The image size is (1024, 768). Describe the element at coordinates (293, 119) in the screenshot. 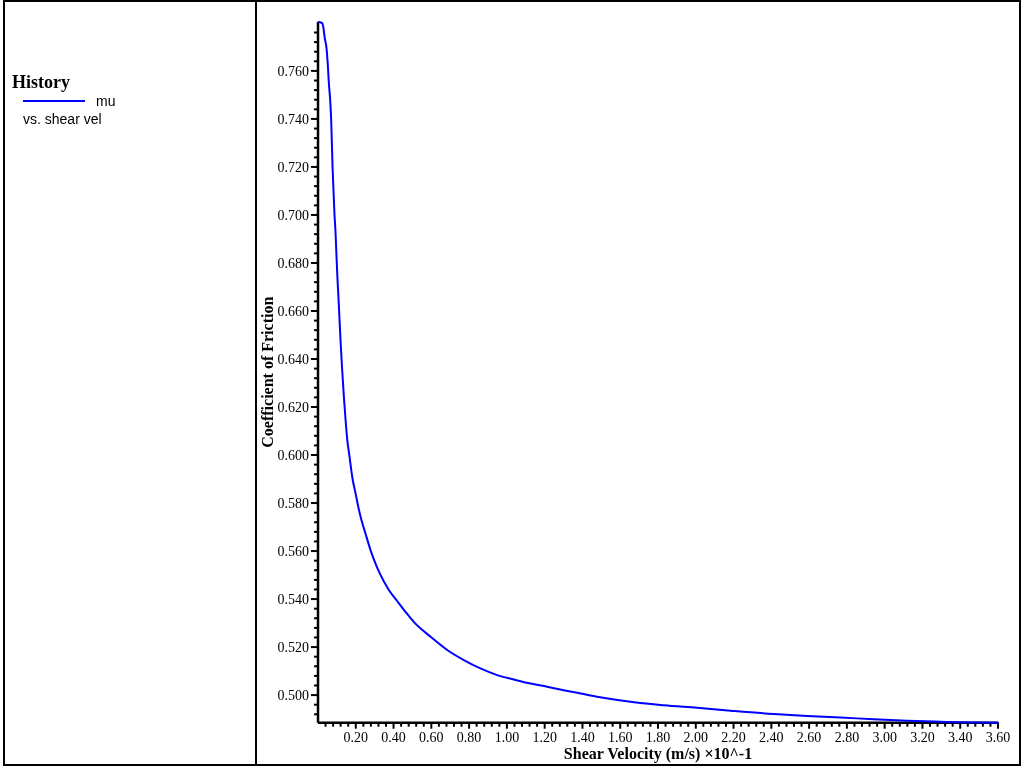

I see `y-tick-label: 0.740` at that location.